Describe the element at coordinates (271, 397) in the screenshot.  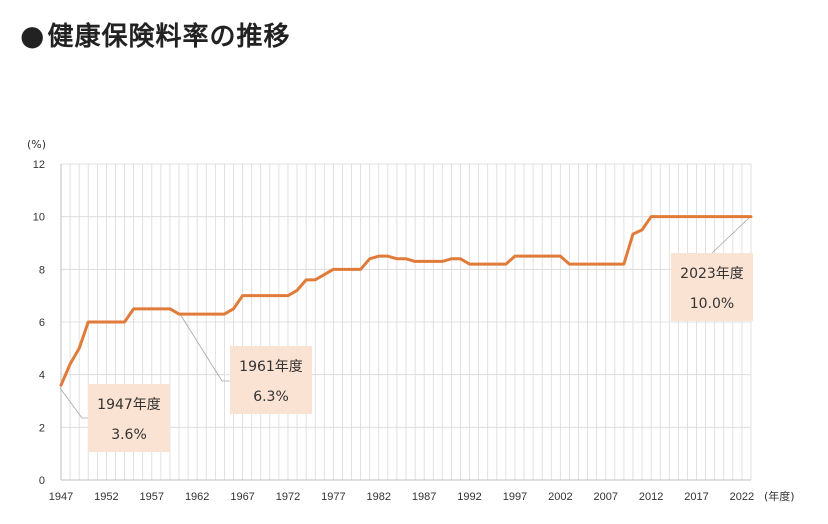
I see `callout-value-label: 6.3%` at that location.